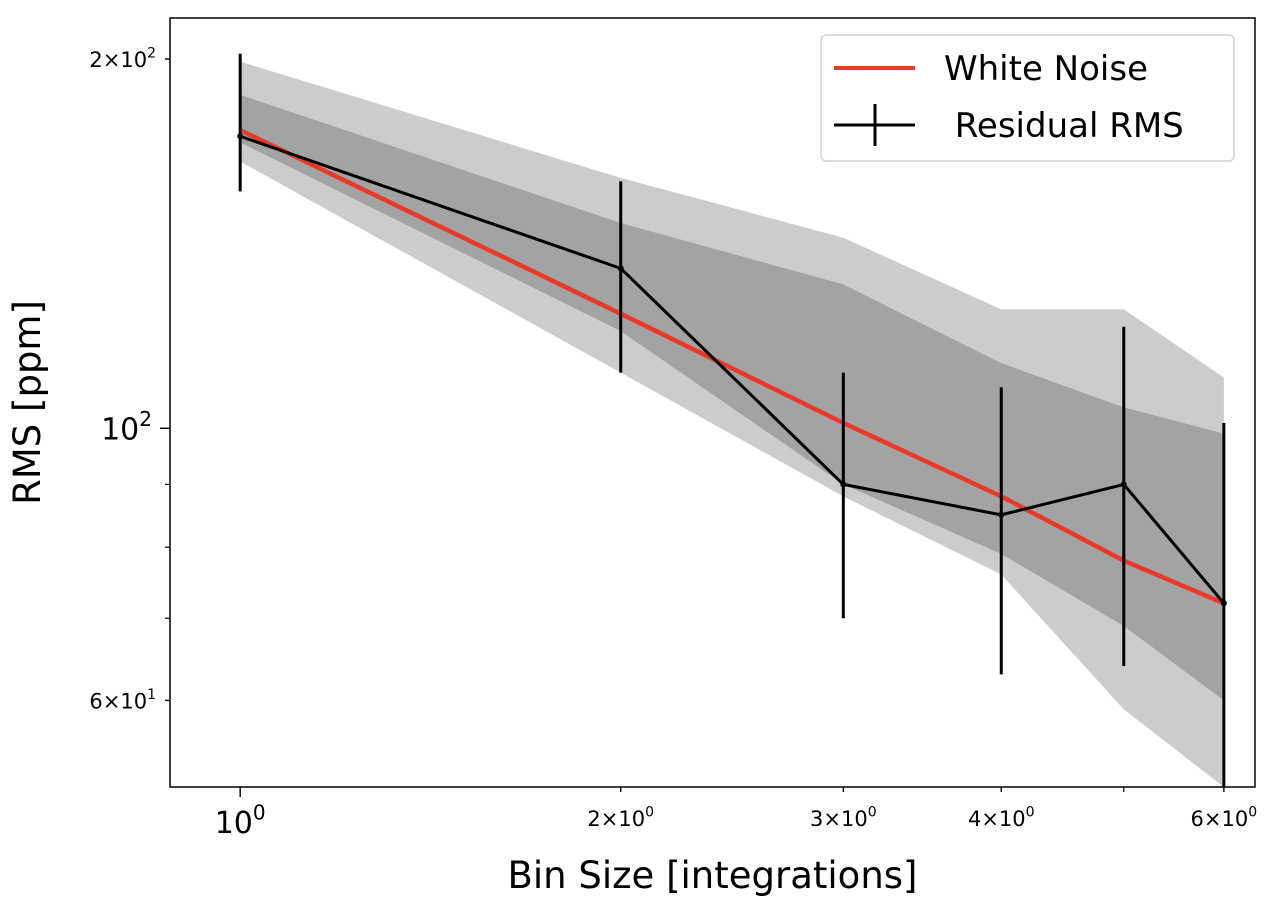  I want to click on x-tick-label-5-exp: 0, so click(1252, 813).